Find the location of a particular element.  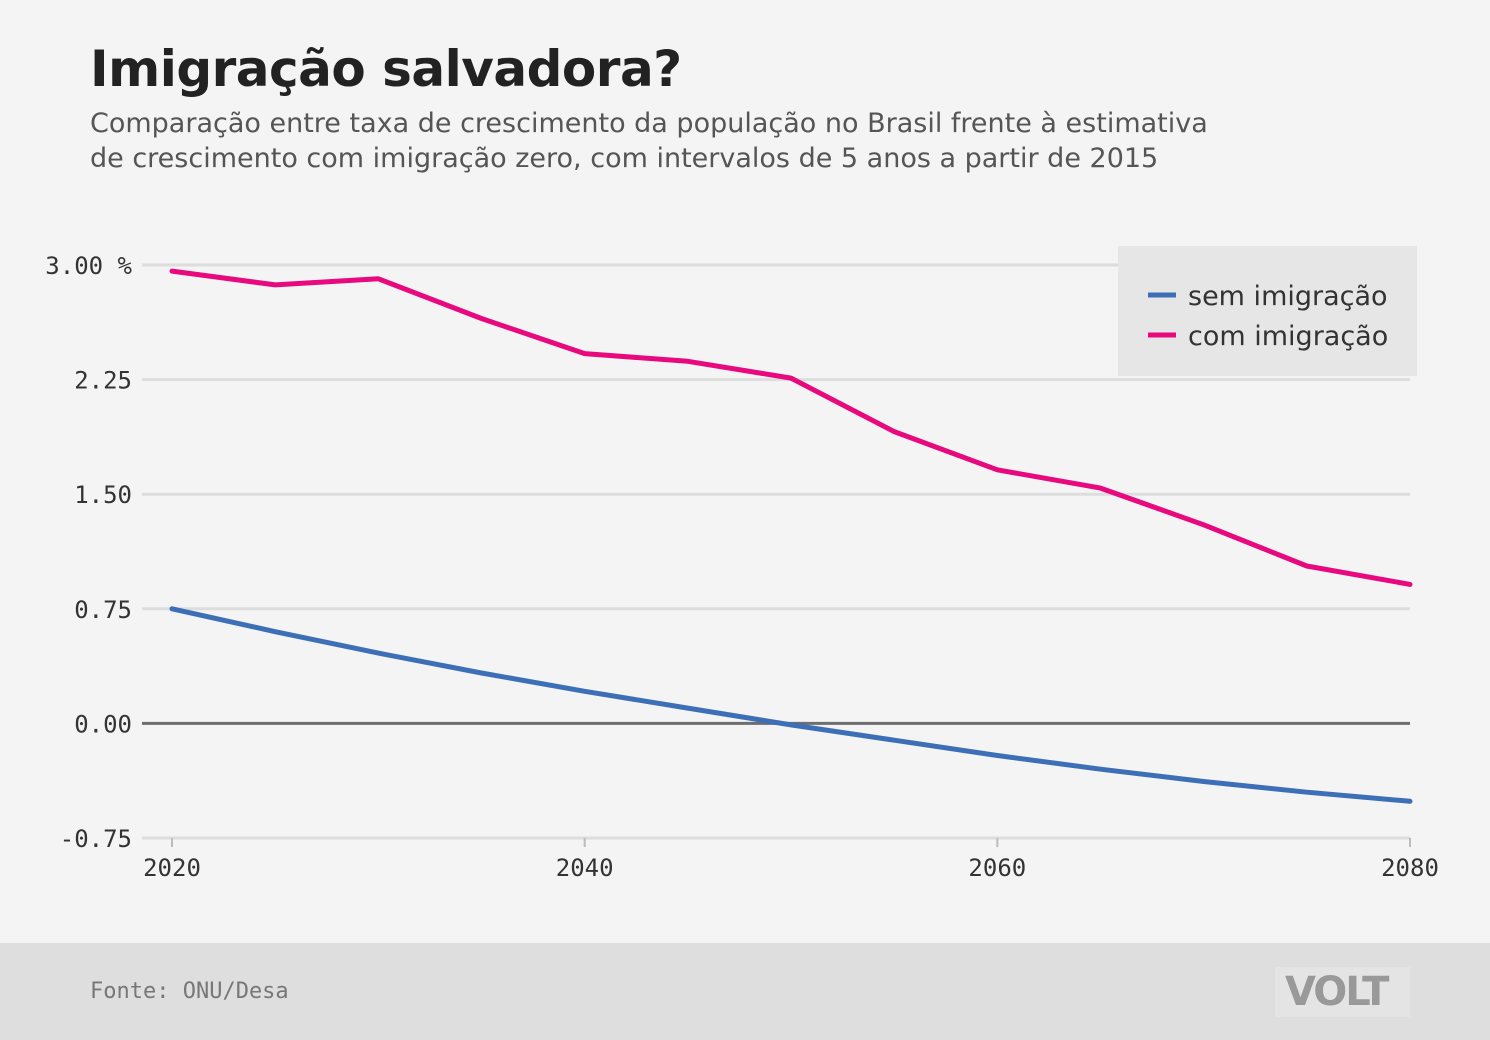

y-tick-label: 2.25 is located at coordinates (103, 381).